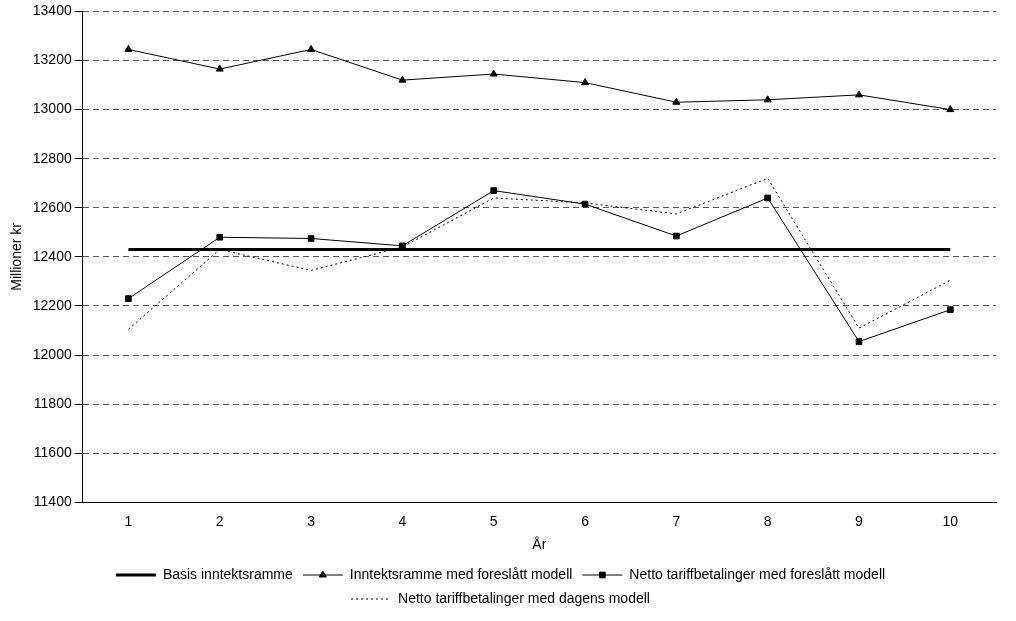 The width and height of the screenshot is (1016, 621). Describe the element at coordinates (52, 157) in the screenshot. I see `y-tick-label: 12800` at that location.